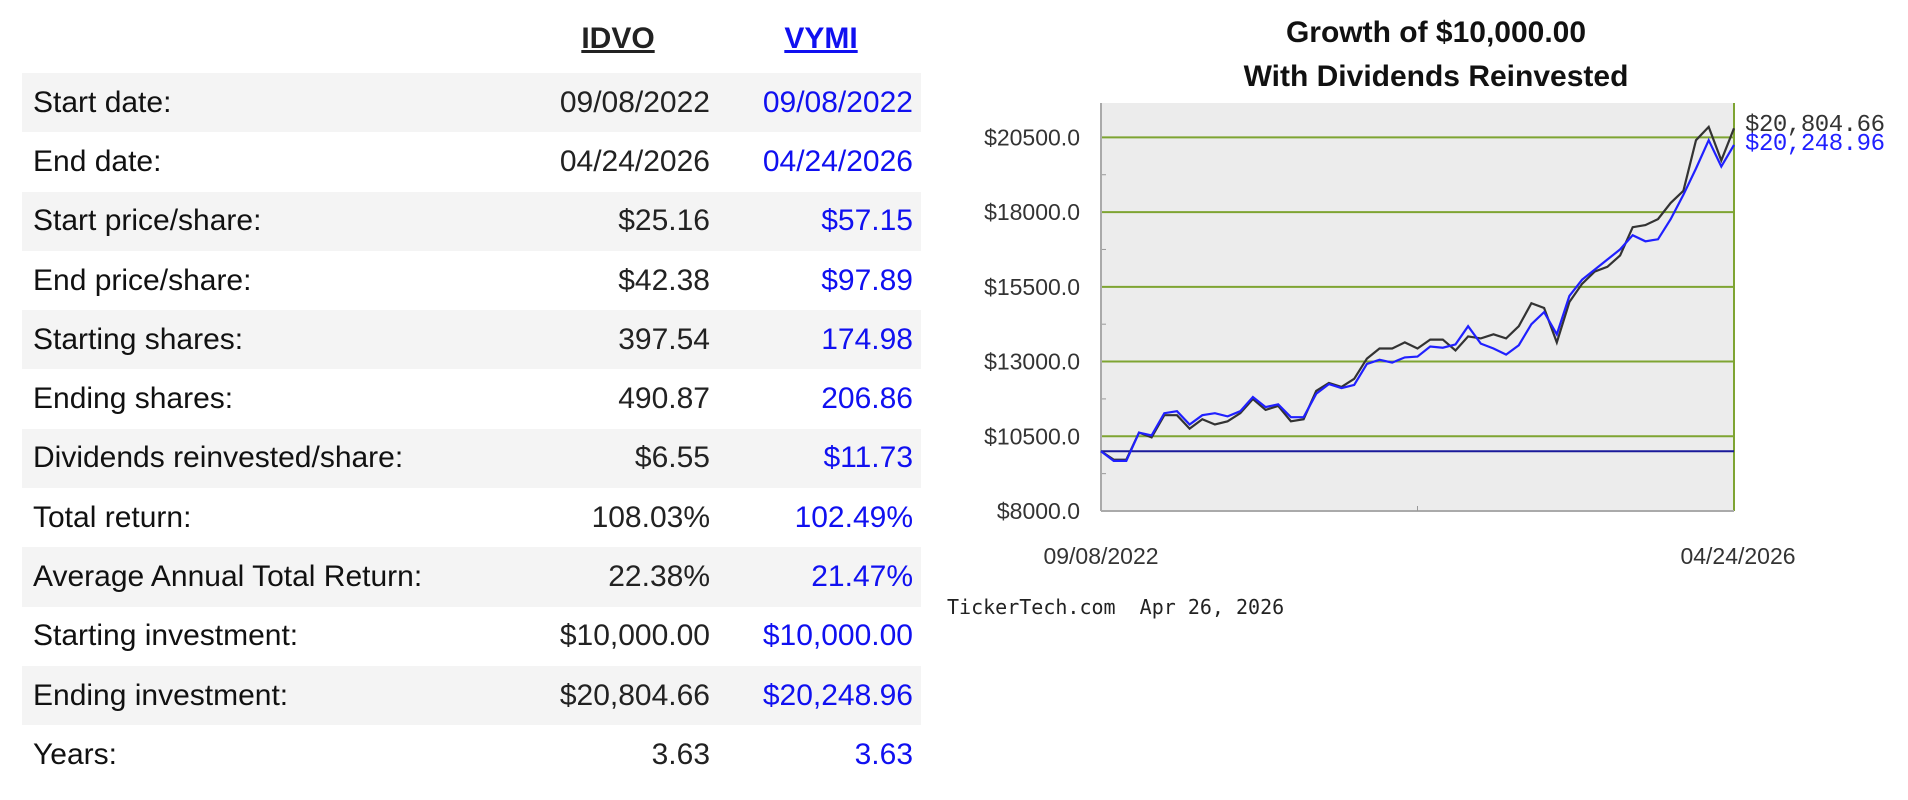 This screenshot has width=1908, height=800. I want to click on idvo-value: $20,804.66, so click(634, 695).